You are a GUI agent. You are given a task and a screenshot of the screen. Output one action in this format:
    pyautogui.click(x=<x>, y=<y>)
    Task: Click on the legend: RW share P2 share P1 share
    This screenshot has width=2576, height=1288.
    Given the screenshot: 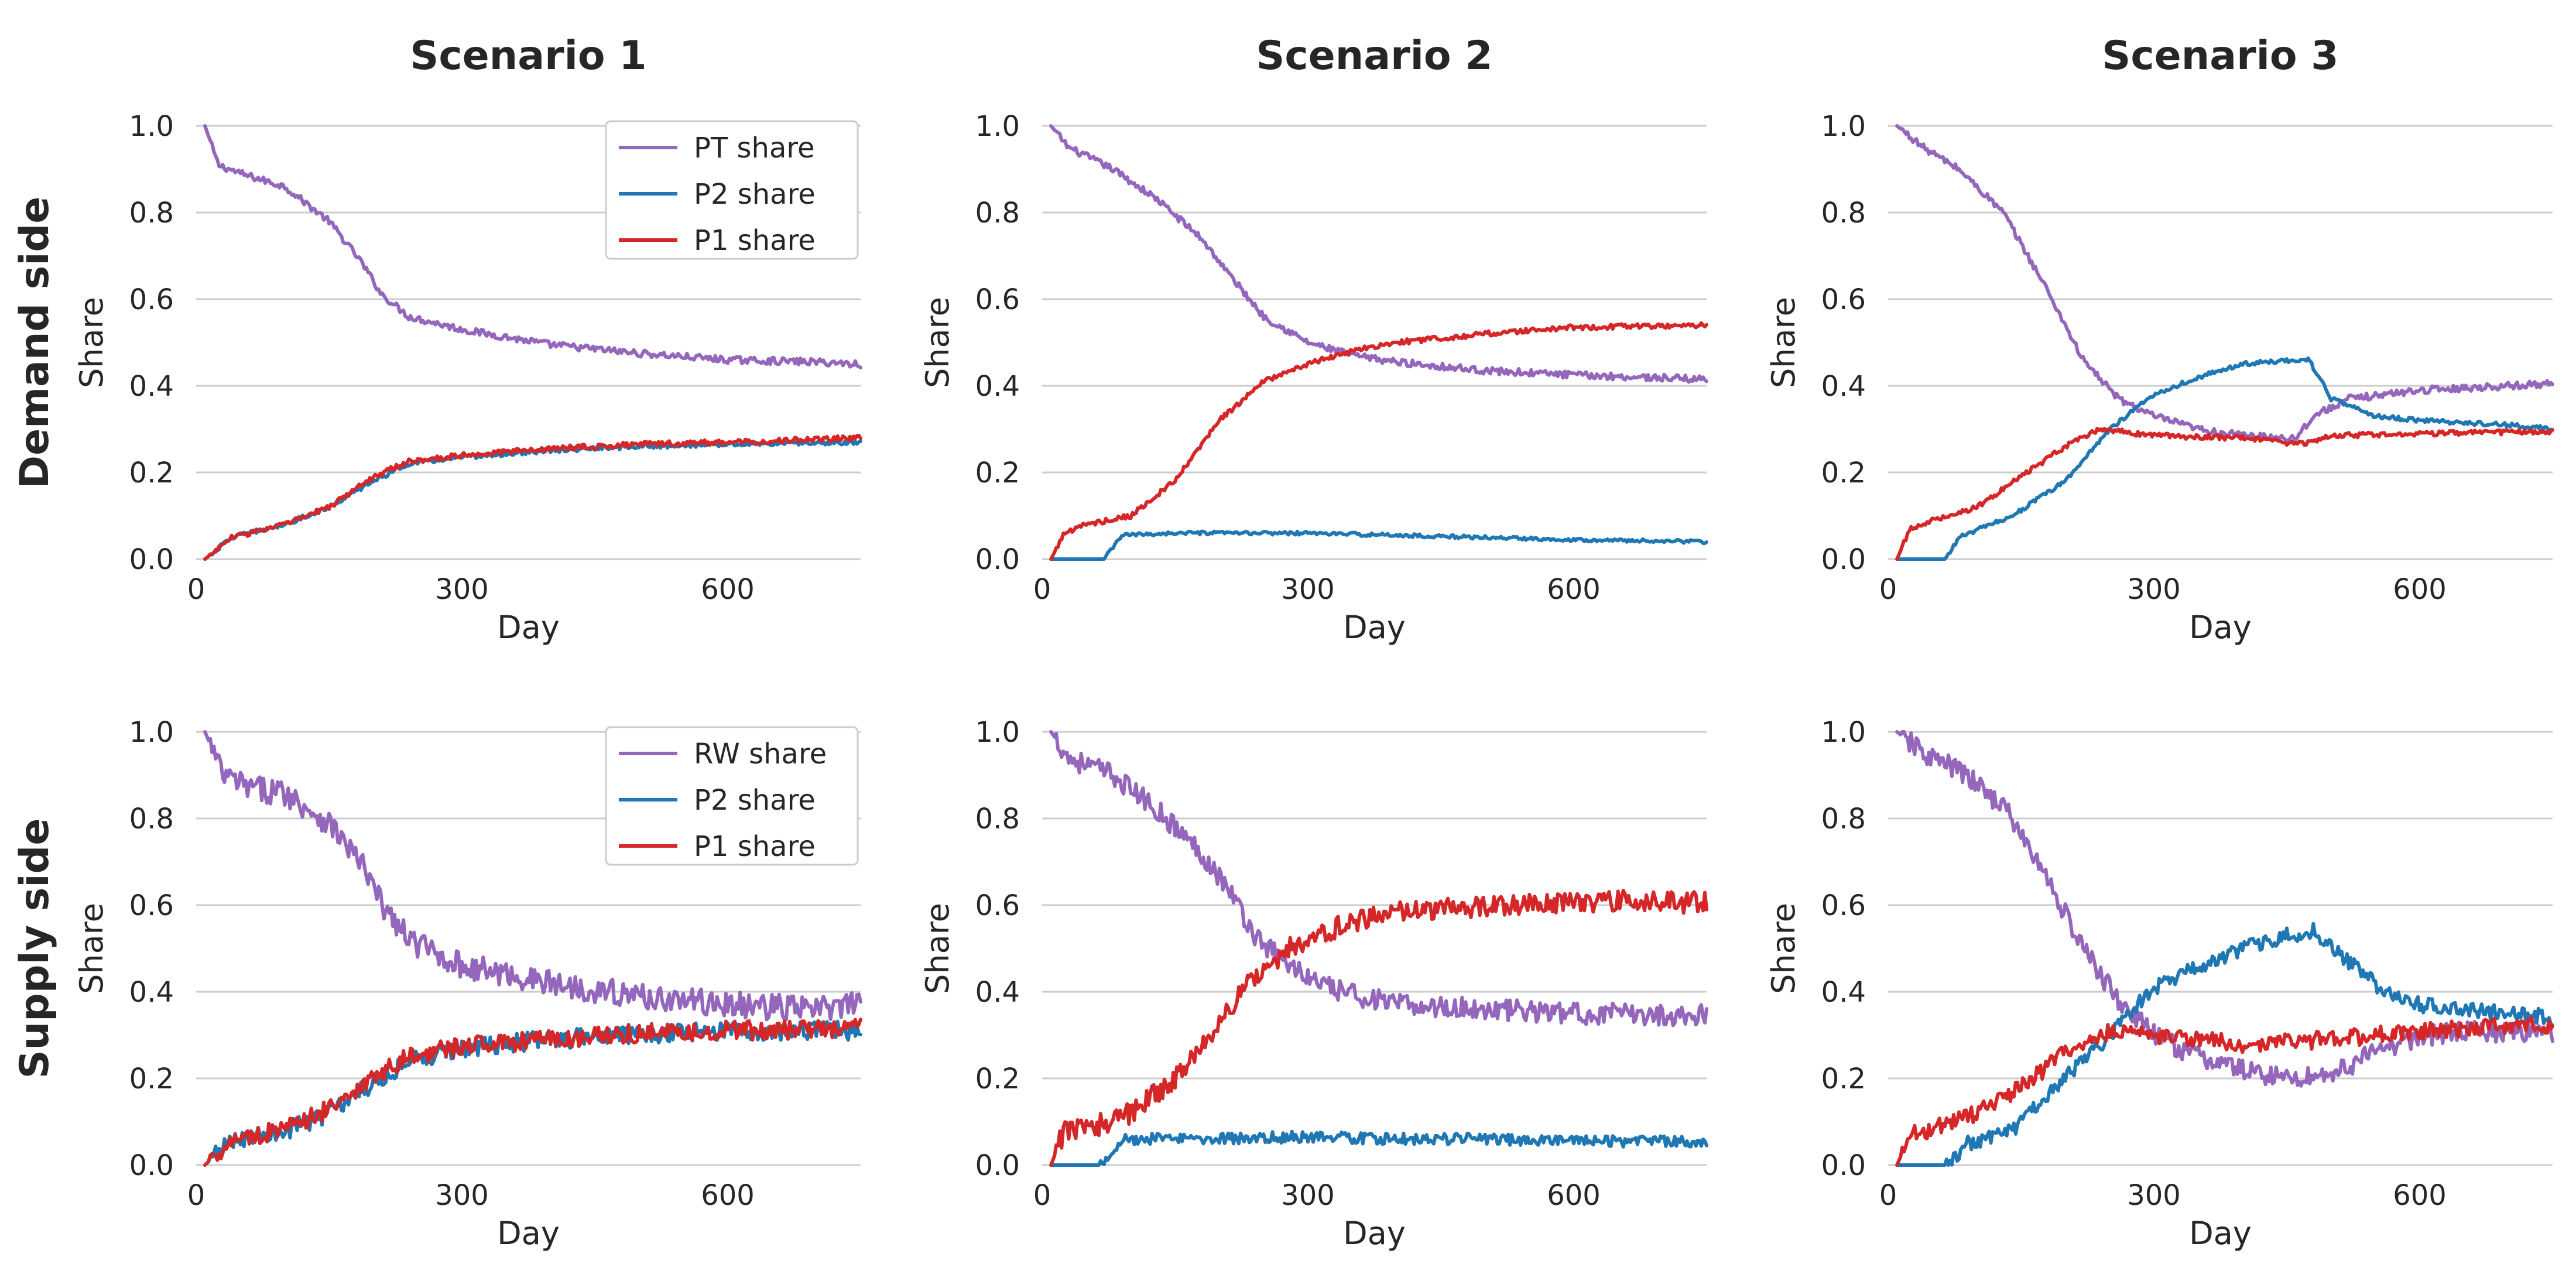 What is the action you would take?
    pyautogui.click(x=732, y=796)
    